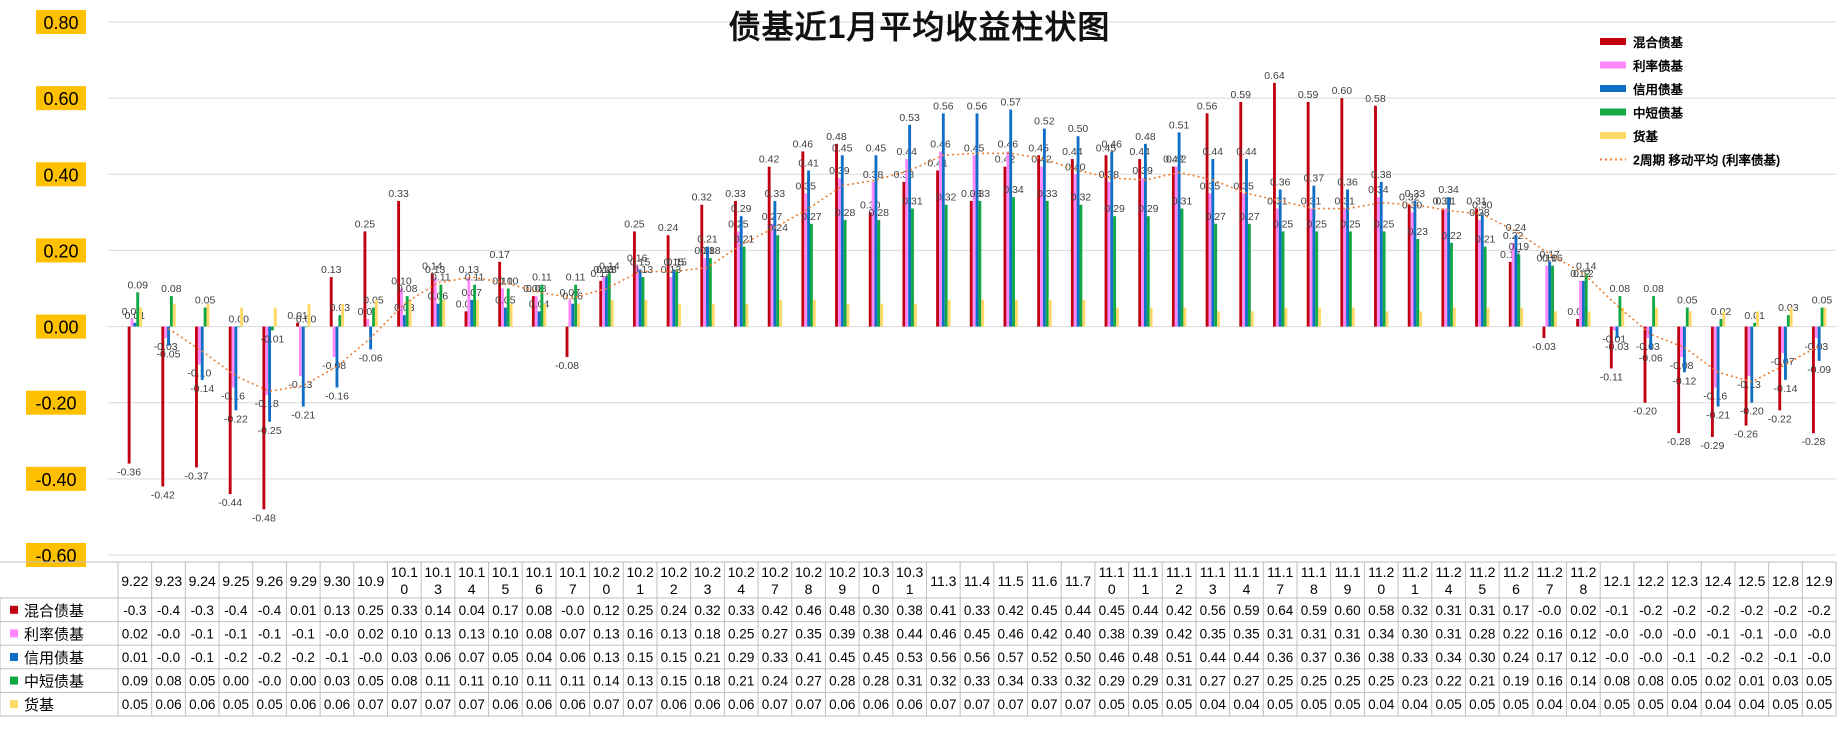 This screenshot has width=1839, height=738. Describe the element at coordinates (169, 355) in the screenshot. I see `data-label: -0.05` at that location.